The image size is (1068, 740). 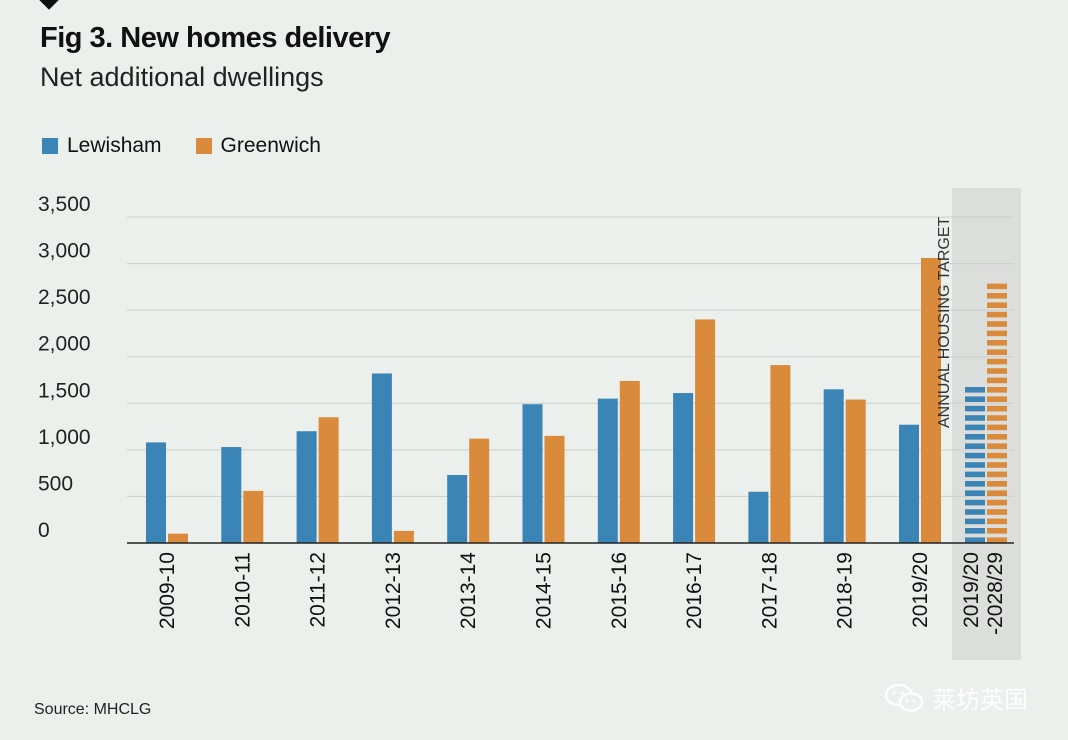 I want to click on legend-item-lewisham: Lewisham, so click(x=102, y=146).